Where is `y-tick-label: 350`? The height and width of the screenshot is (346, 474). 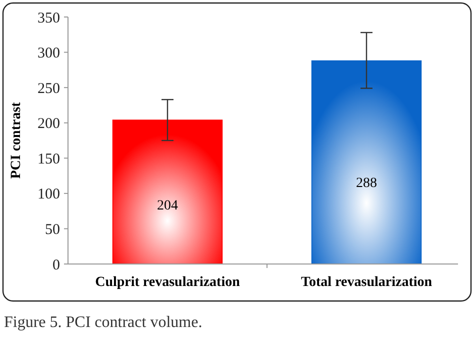 y-tick-label: 350 is located at coordinates (49, 18).